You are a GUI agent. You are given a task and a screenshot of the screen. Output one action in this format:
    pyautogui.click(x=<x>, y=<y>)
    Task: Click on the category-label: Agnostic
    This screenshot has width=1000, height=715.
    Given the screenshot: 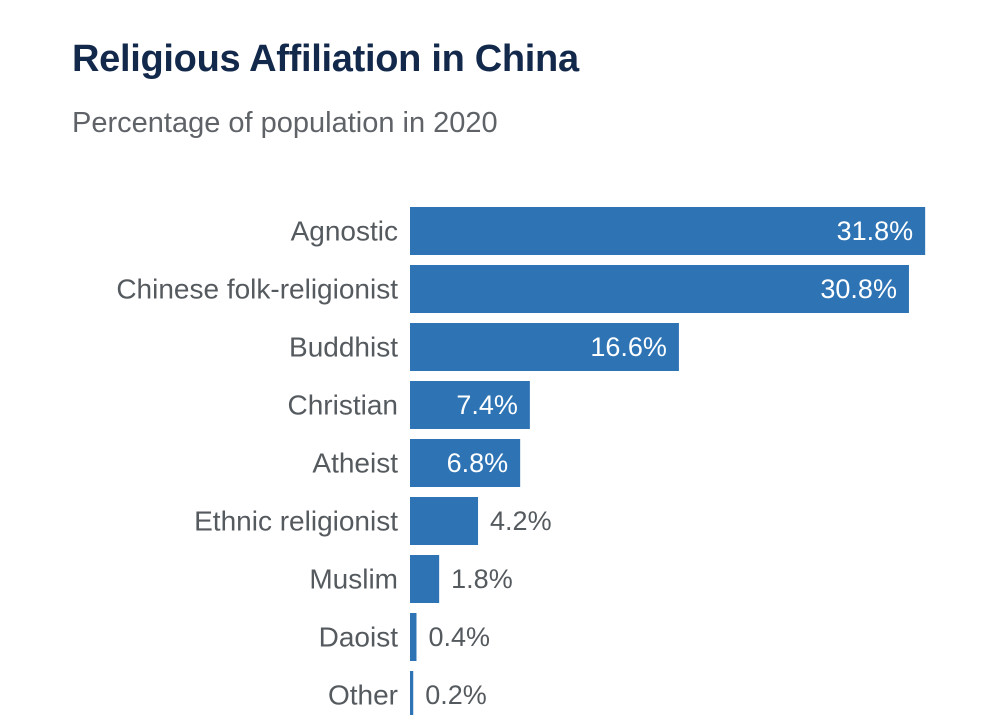 What is the action you would take?
    pyautogui.click(x=344, y=231)
    